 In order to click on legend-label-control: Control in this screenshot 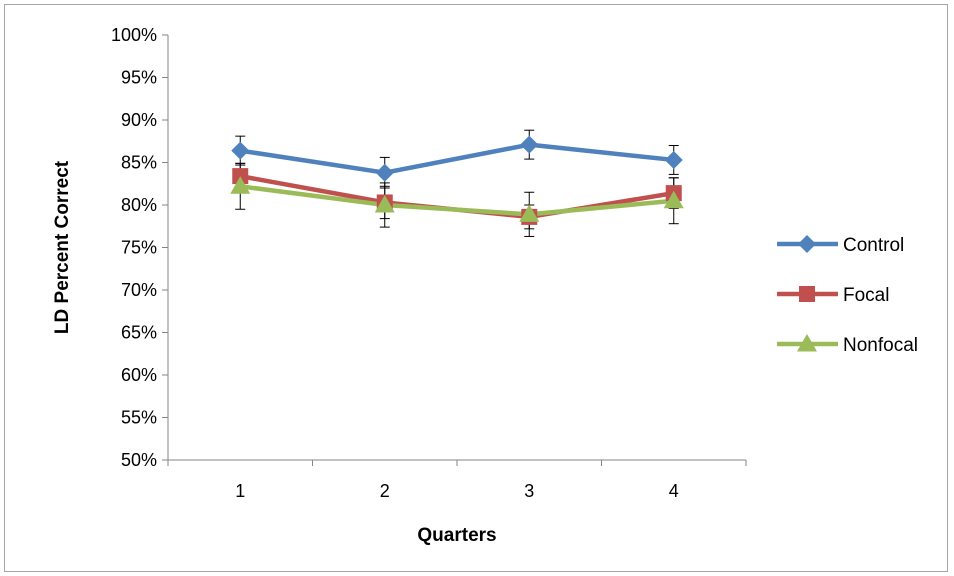, I will do `click(873, 245)`.